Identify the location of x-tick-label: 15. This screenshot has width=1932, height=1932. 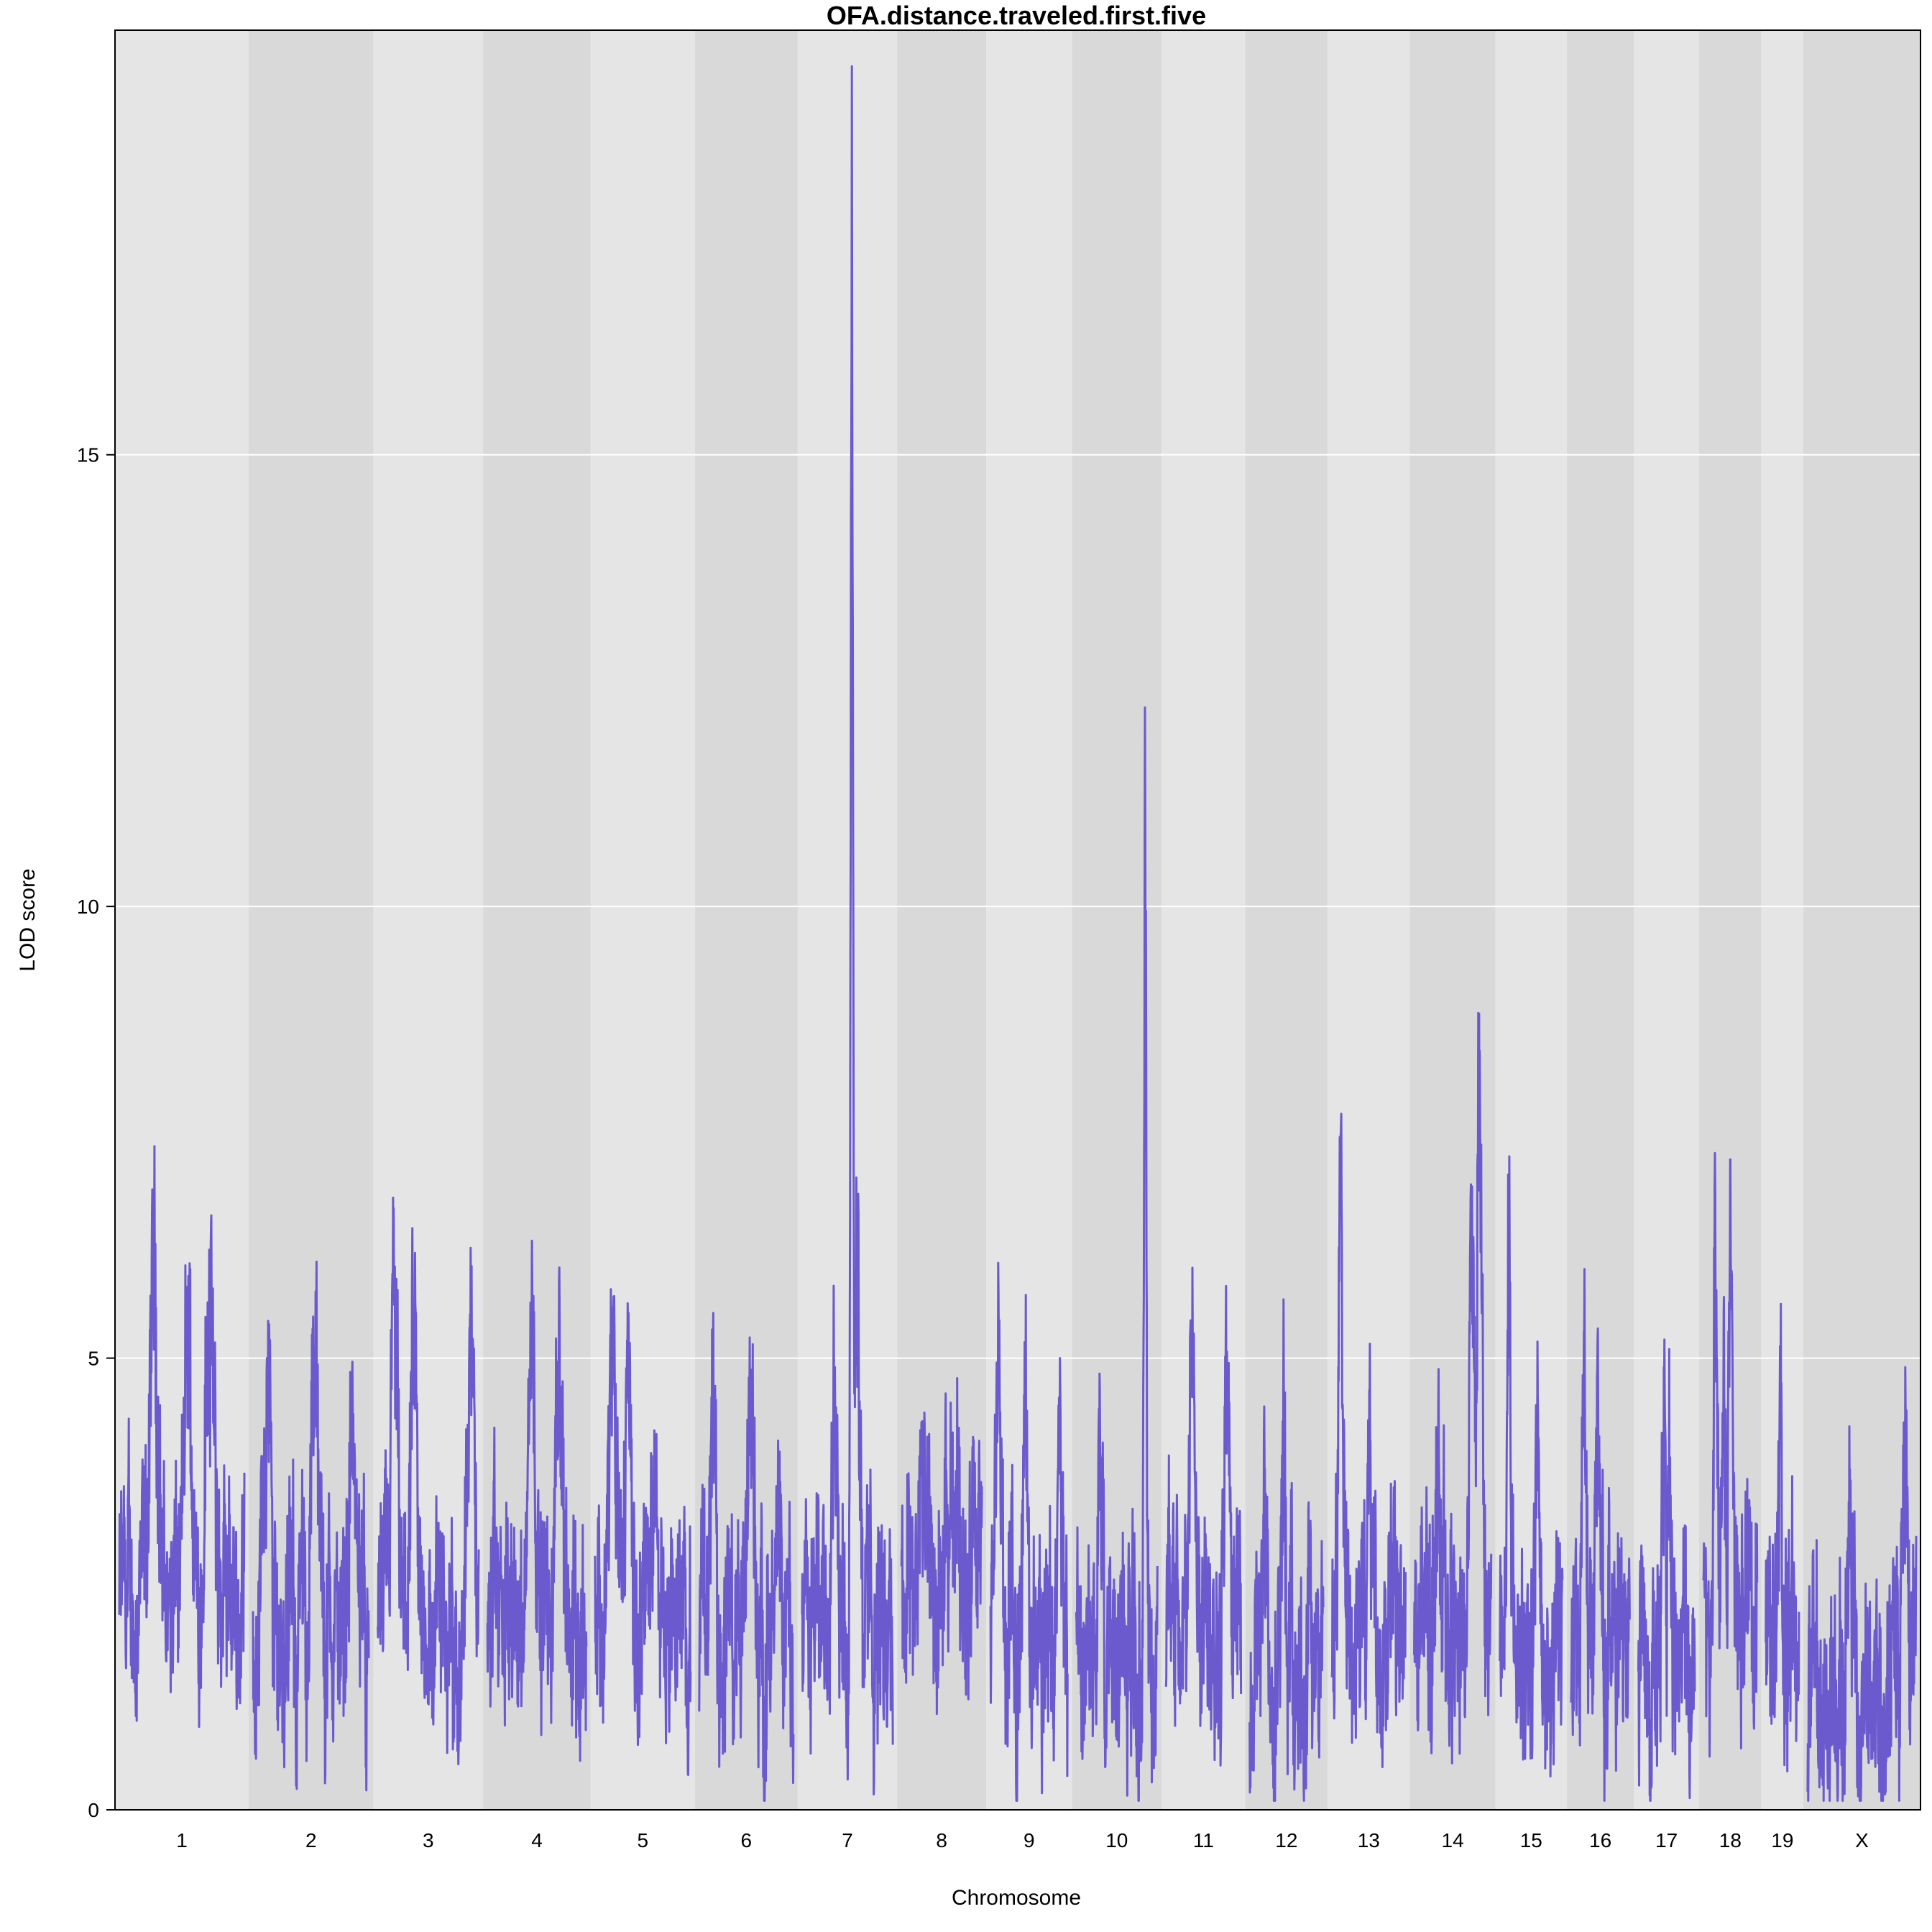
(1531, 1840).